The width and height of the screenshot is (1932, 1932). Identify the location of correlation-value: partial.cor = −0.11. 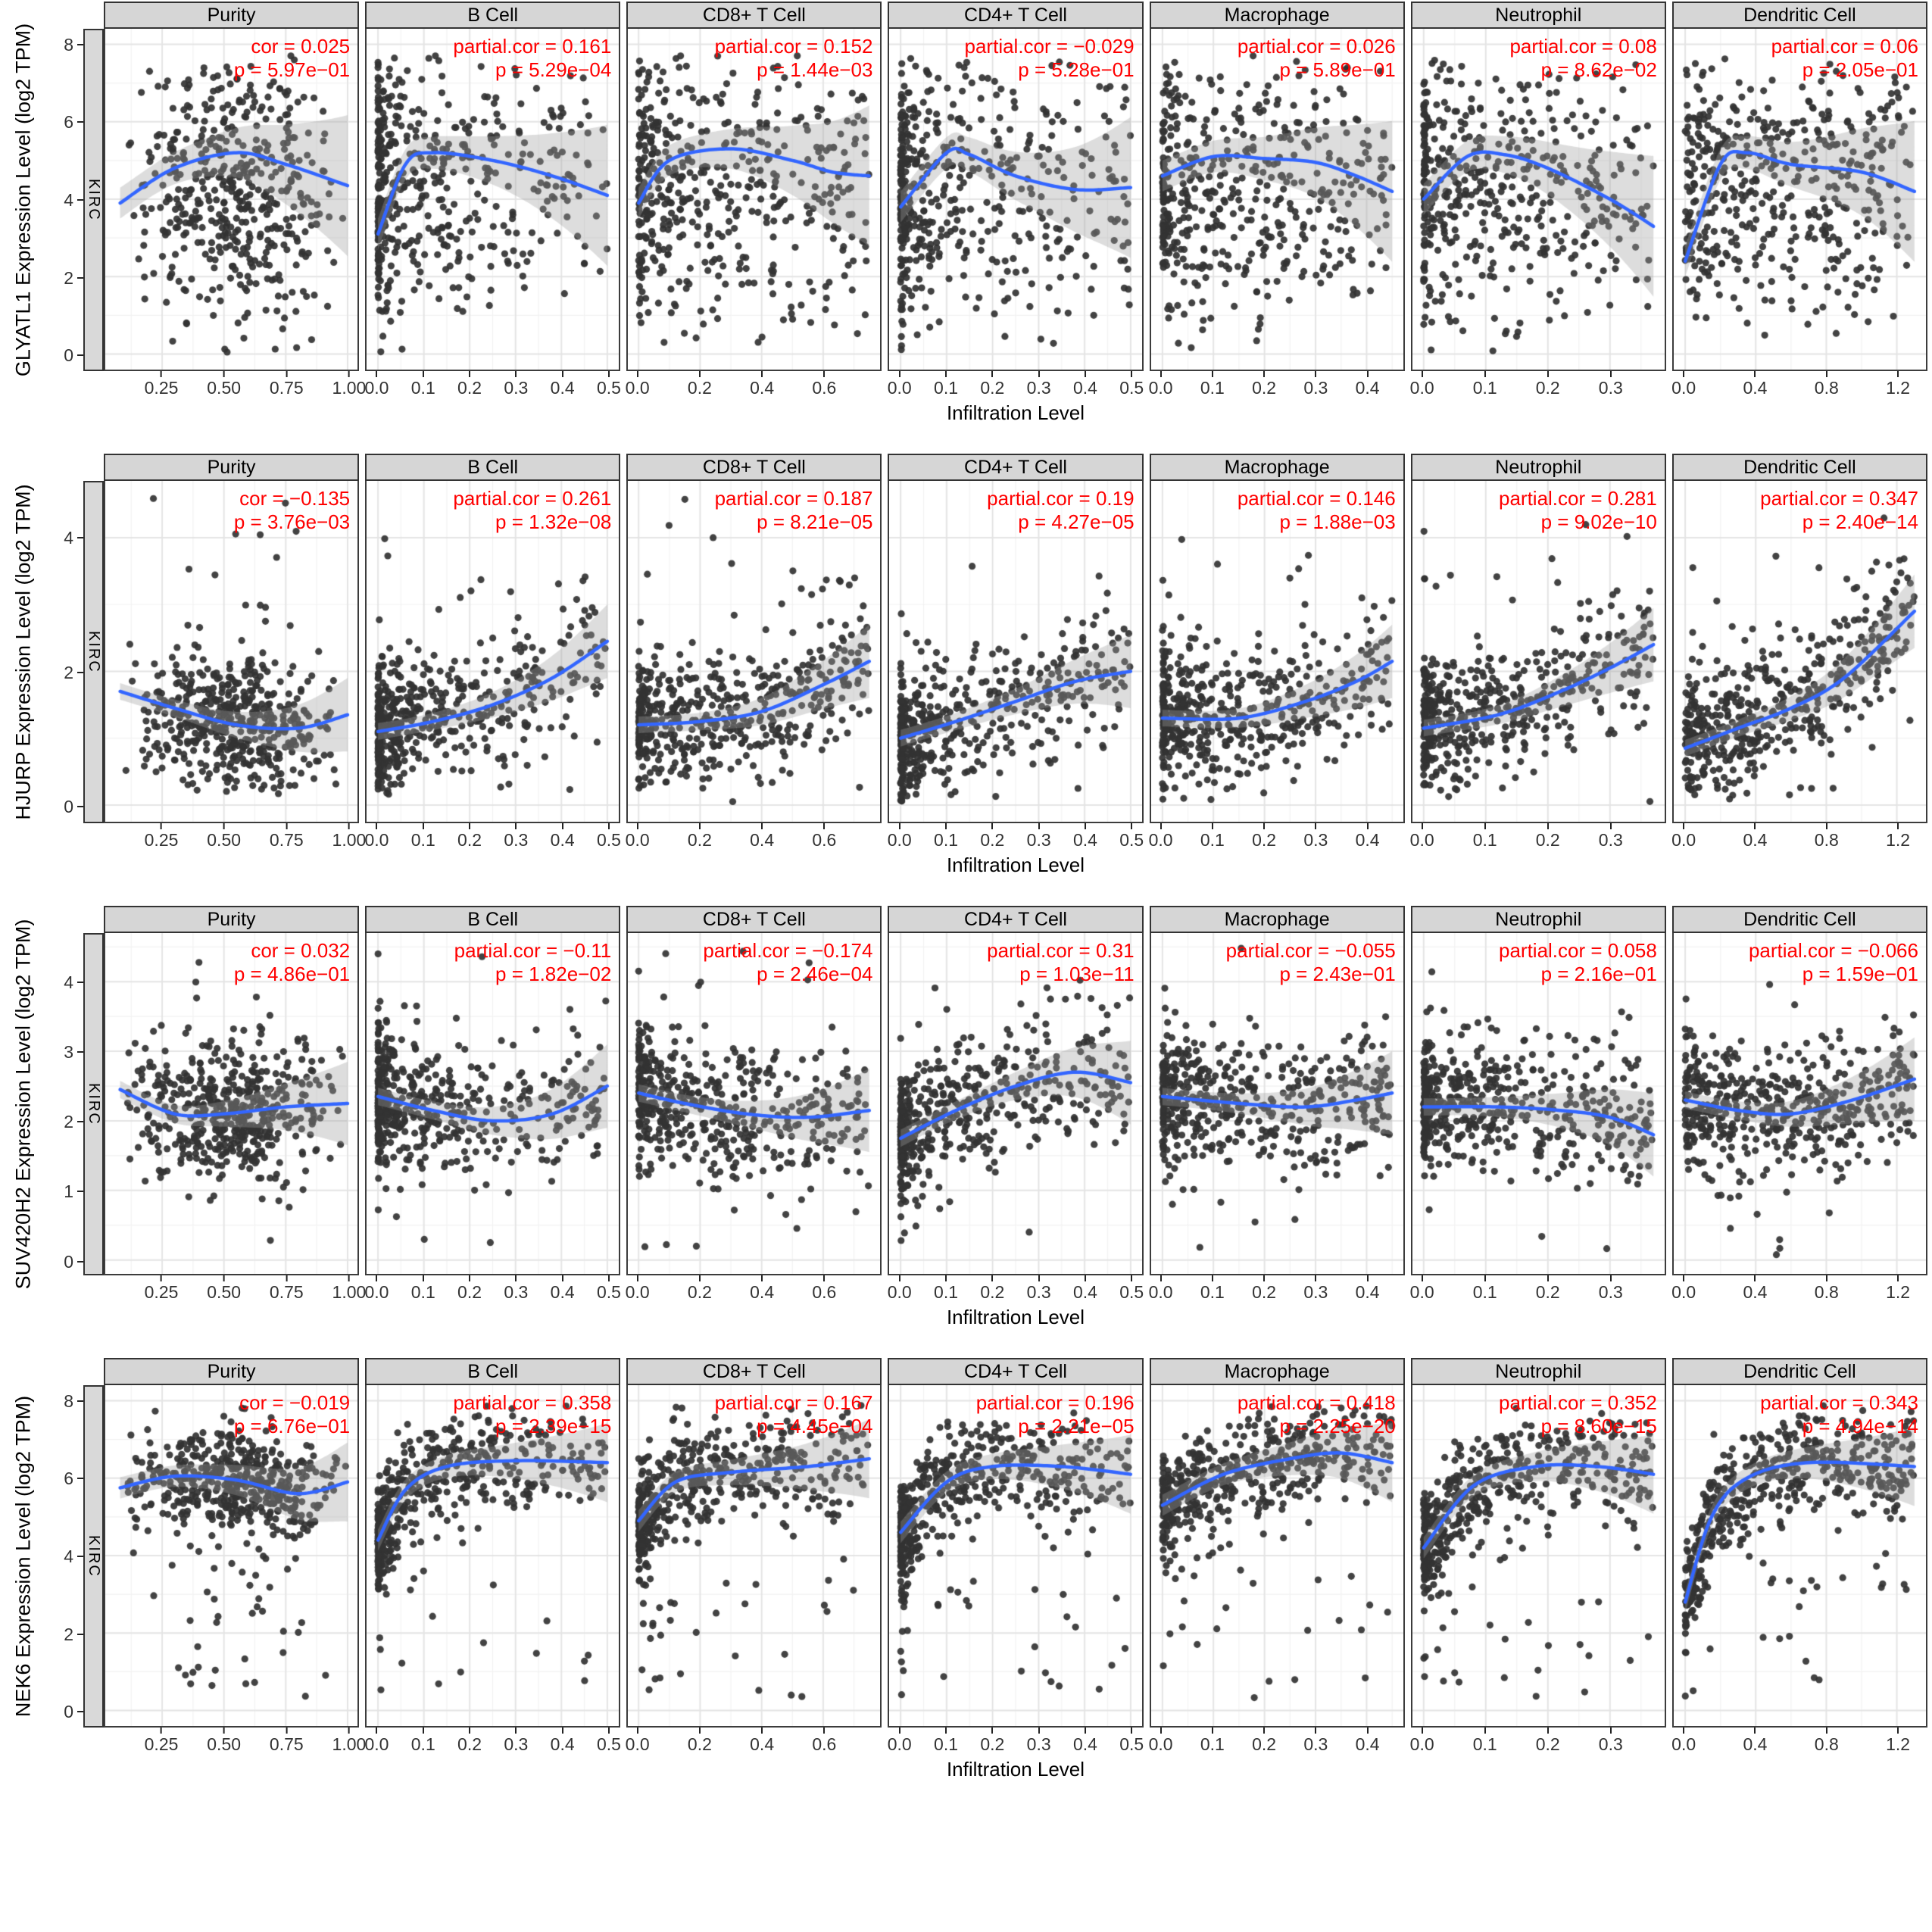
(533, 950).